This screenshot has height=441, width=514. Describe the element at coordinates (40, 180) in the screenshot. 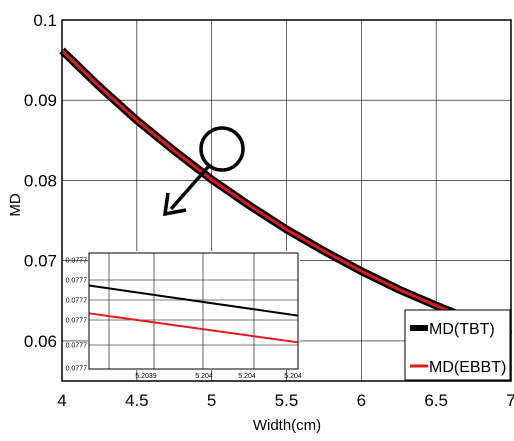

I see `y-tick-label: 0.08` at that location.